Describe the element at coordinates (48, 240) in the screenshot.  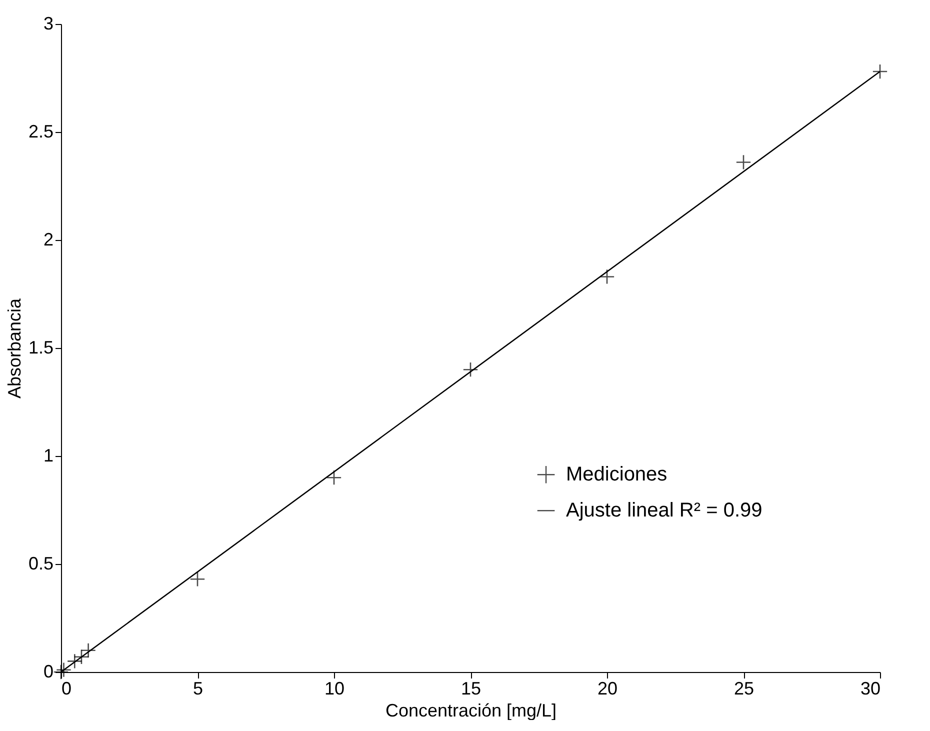
I see `y-tick-label: 2` at that location.